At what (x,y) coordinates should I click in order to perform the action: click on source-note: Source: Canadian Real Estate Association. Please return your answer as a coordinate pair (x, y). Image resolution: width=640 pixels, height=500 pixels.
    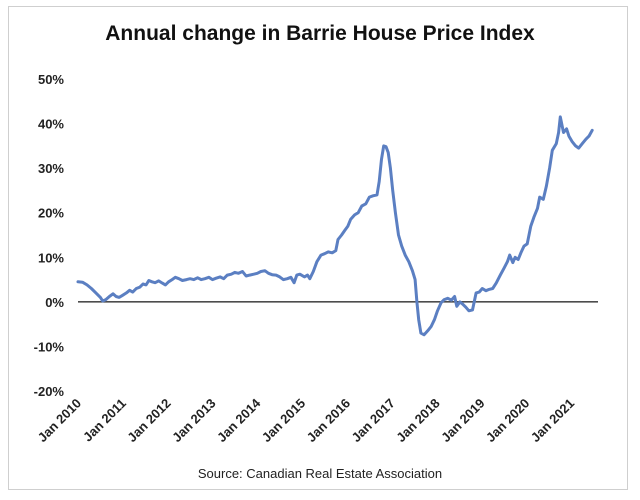
    Looking at the image, I should click on (320, 473).